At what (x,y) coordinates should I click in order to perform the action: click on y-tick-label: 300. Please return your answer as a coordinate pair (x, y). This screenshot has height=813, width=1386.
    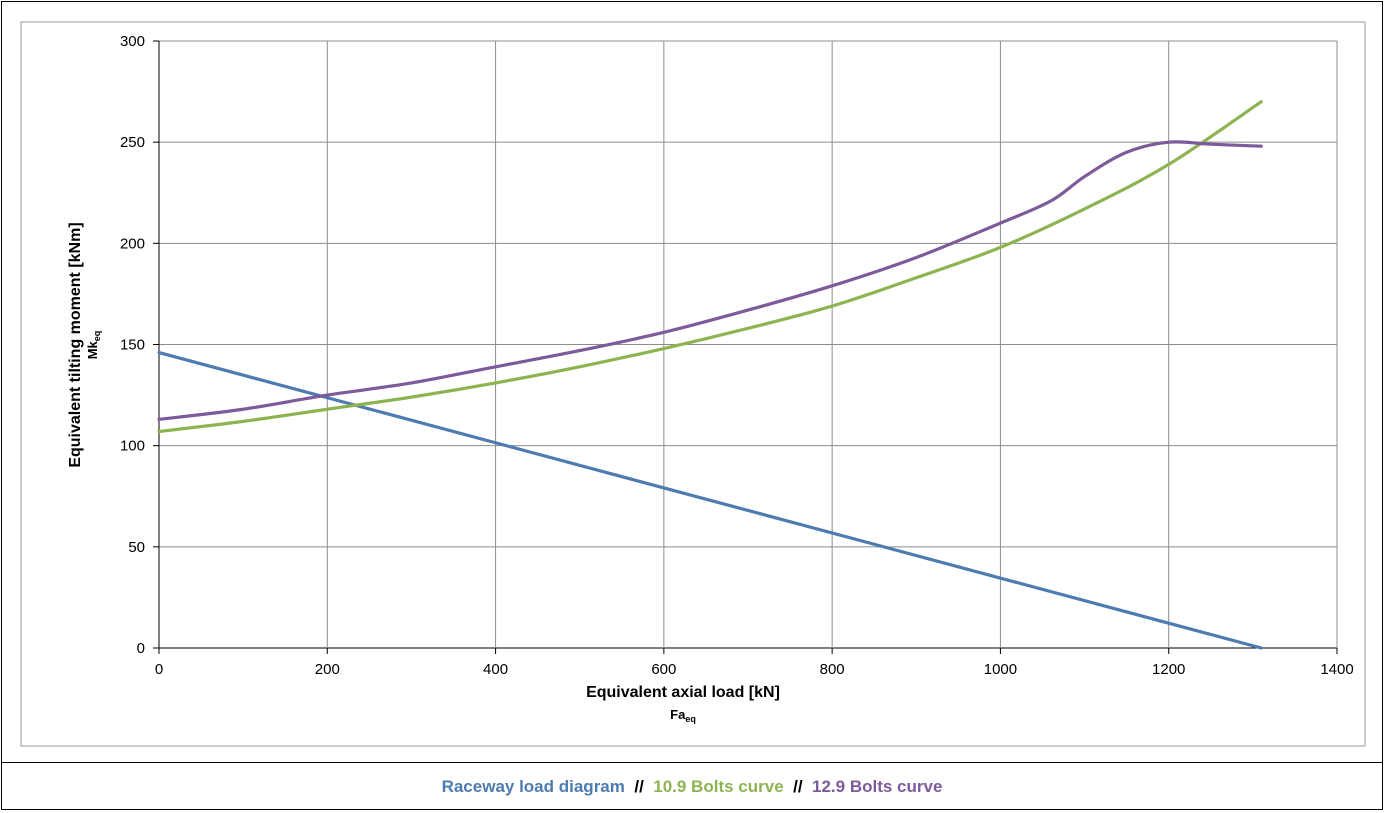
    Looking at the image, I should click on (132, 41).